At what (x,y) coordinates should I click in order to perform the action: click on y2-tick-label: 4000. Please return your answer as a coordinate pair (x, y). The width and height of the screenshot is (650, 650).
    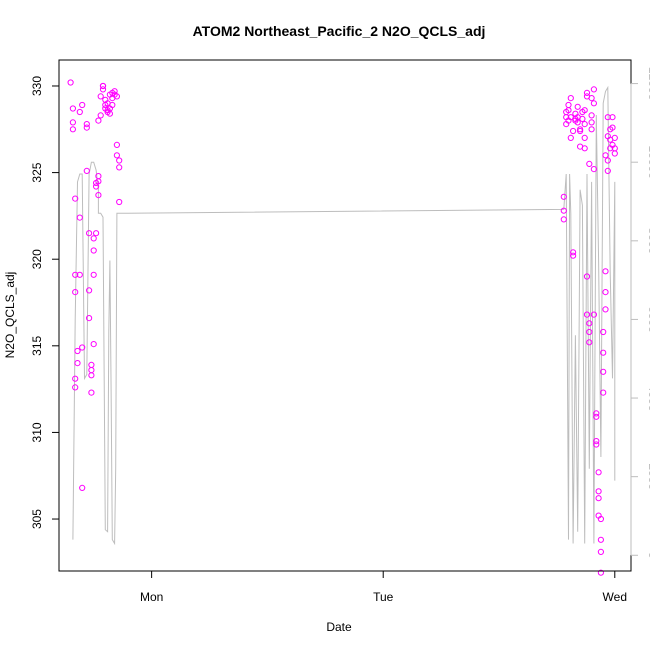
    Looking at the image, I should click on (648, 398).